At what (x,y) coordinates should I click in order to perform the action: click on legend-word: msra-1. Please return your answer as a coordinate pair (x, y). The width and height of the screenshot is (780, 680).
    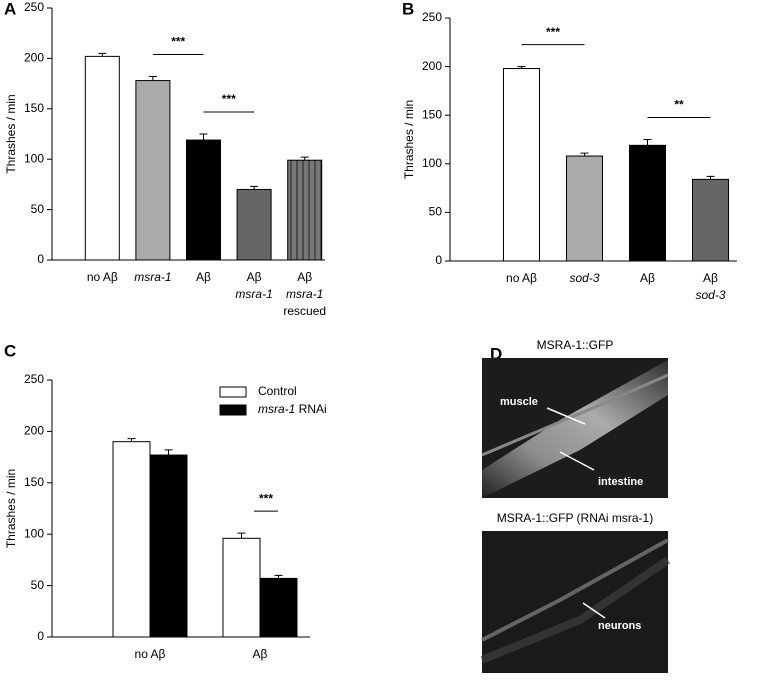
    Looking at the image, I should click on (276, 409).